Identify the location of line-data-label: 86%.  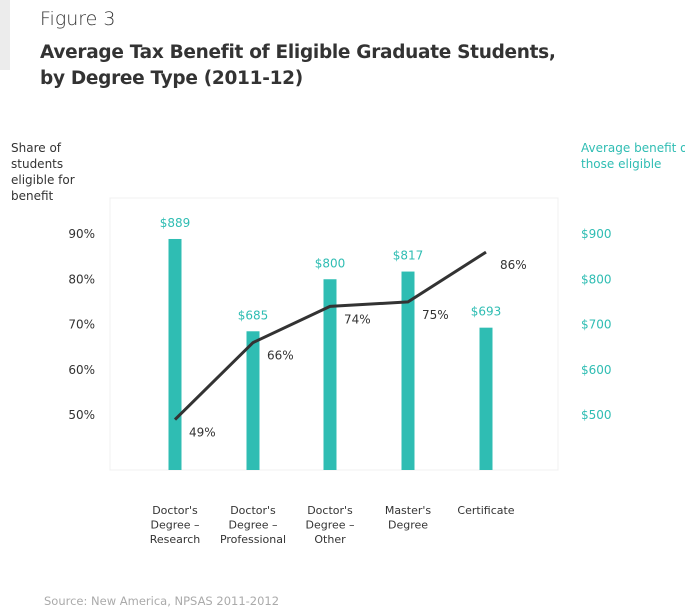
(513, 265).